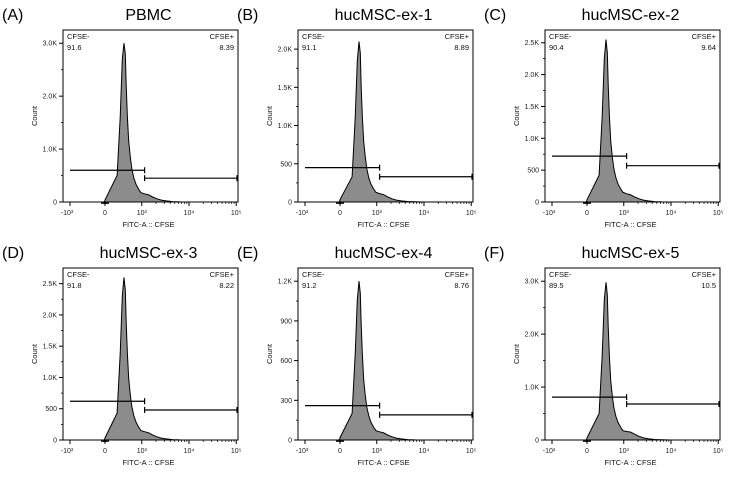 Image resolution: width=735 pixels, height=494 pixels. Describe the element at coordinates (286, 361) in the screenshot. I see `y-tick-label: 600` at that location.